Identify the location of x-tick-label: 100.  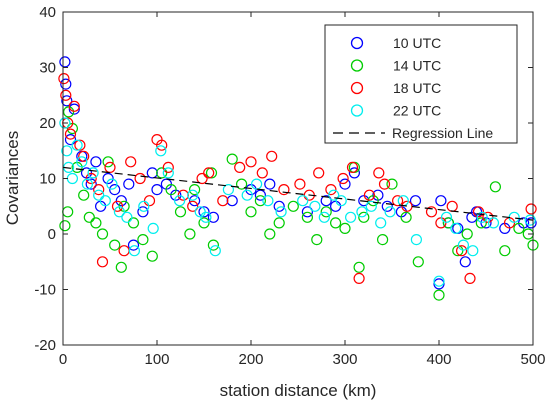
(156, 359).